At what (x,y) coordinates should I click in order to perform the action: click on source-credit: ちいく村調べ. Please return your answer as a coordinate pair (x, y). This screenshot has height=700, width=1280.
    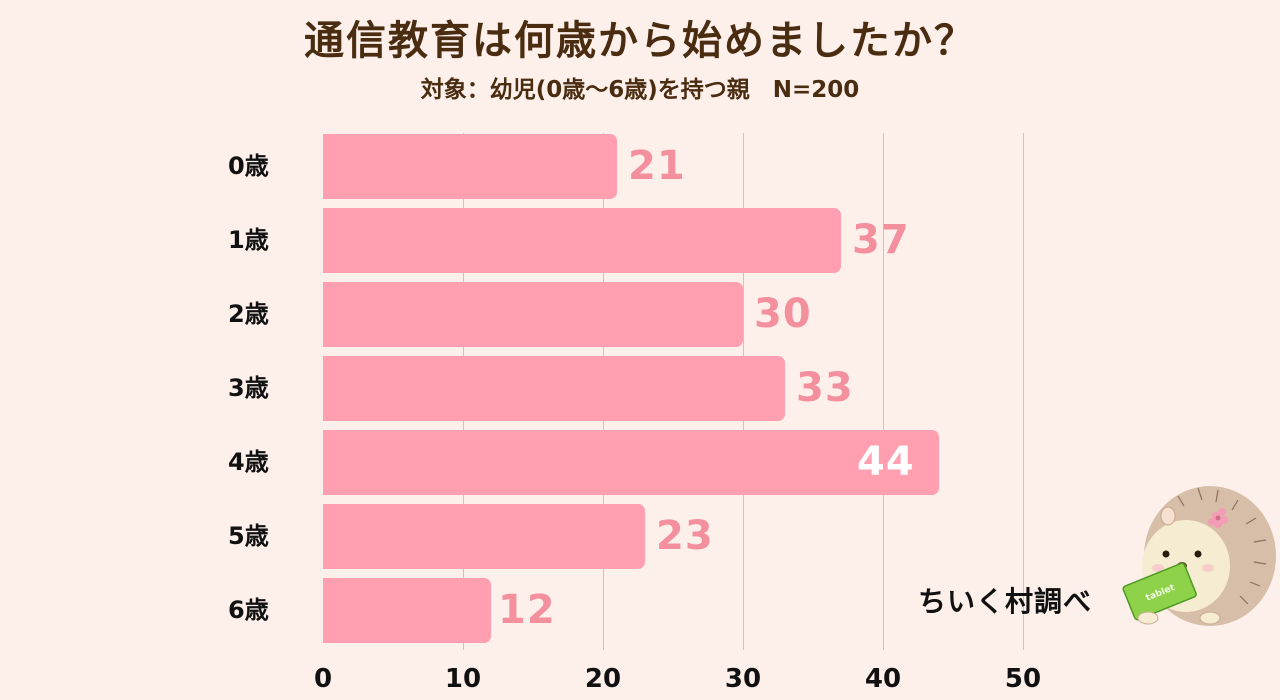
    Looking at the image, I should click on (1005, 601).